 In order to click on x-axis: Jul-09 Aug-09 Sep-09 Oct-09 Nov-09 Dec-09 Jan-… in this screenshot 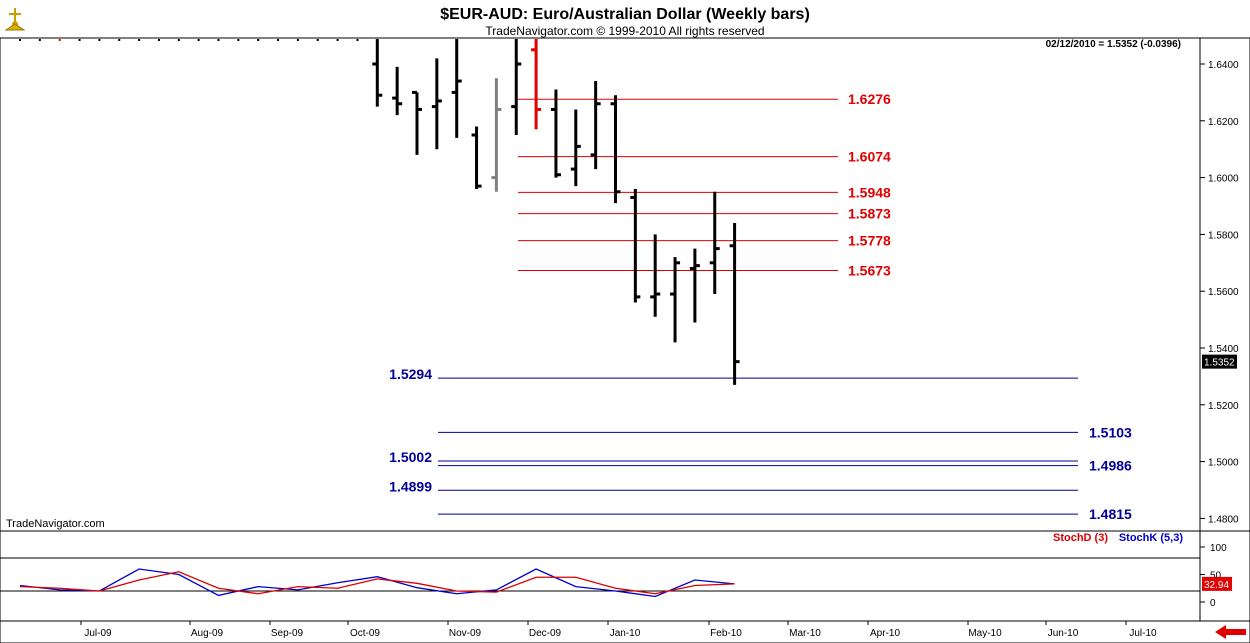, I will do `click(618, 630)`.